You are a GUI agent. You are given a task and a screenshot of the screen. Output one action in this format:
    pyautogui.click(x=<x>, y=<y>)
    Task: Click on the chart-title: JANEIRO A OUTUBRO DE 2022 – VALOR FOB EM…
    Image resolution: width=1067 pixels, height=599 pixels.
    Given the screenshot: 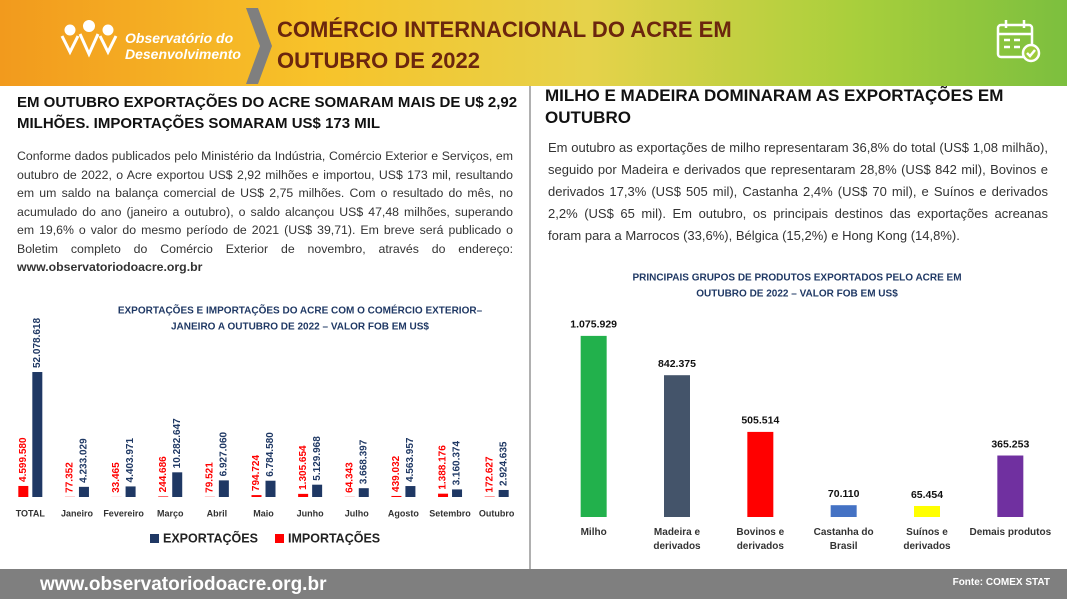 What is the action you would take?
    pyautogui.click(x=300, y=327)
    